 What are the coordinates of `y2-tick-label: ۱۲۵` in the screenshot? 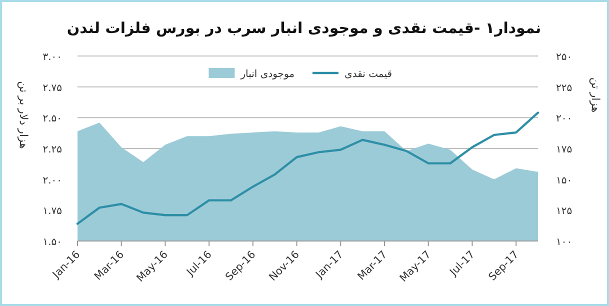 It's located at (564, 212).